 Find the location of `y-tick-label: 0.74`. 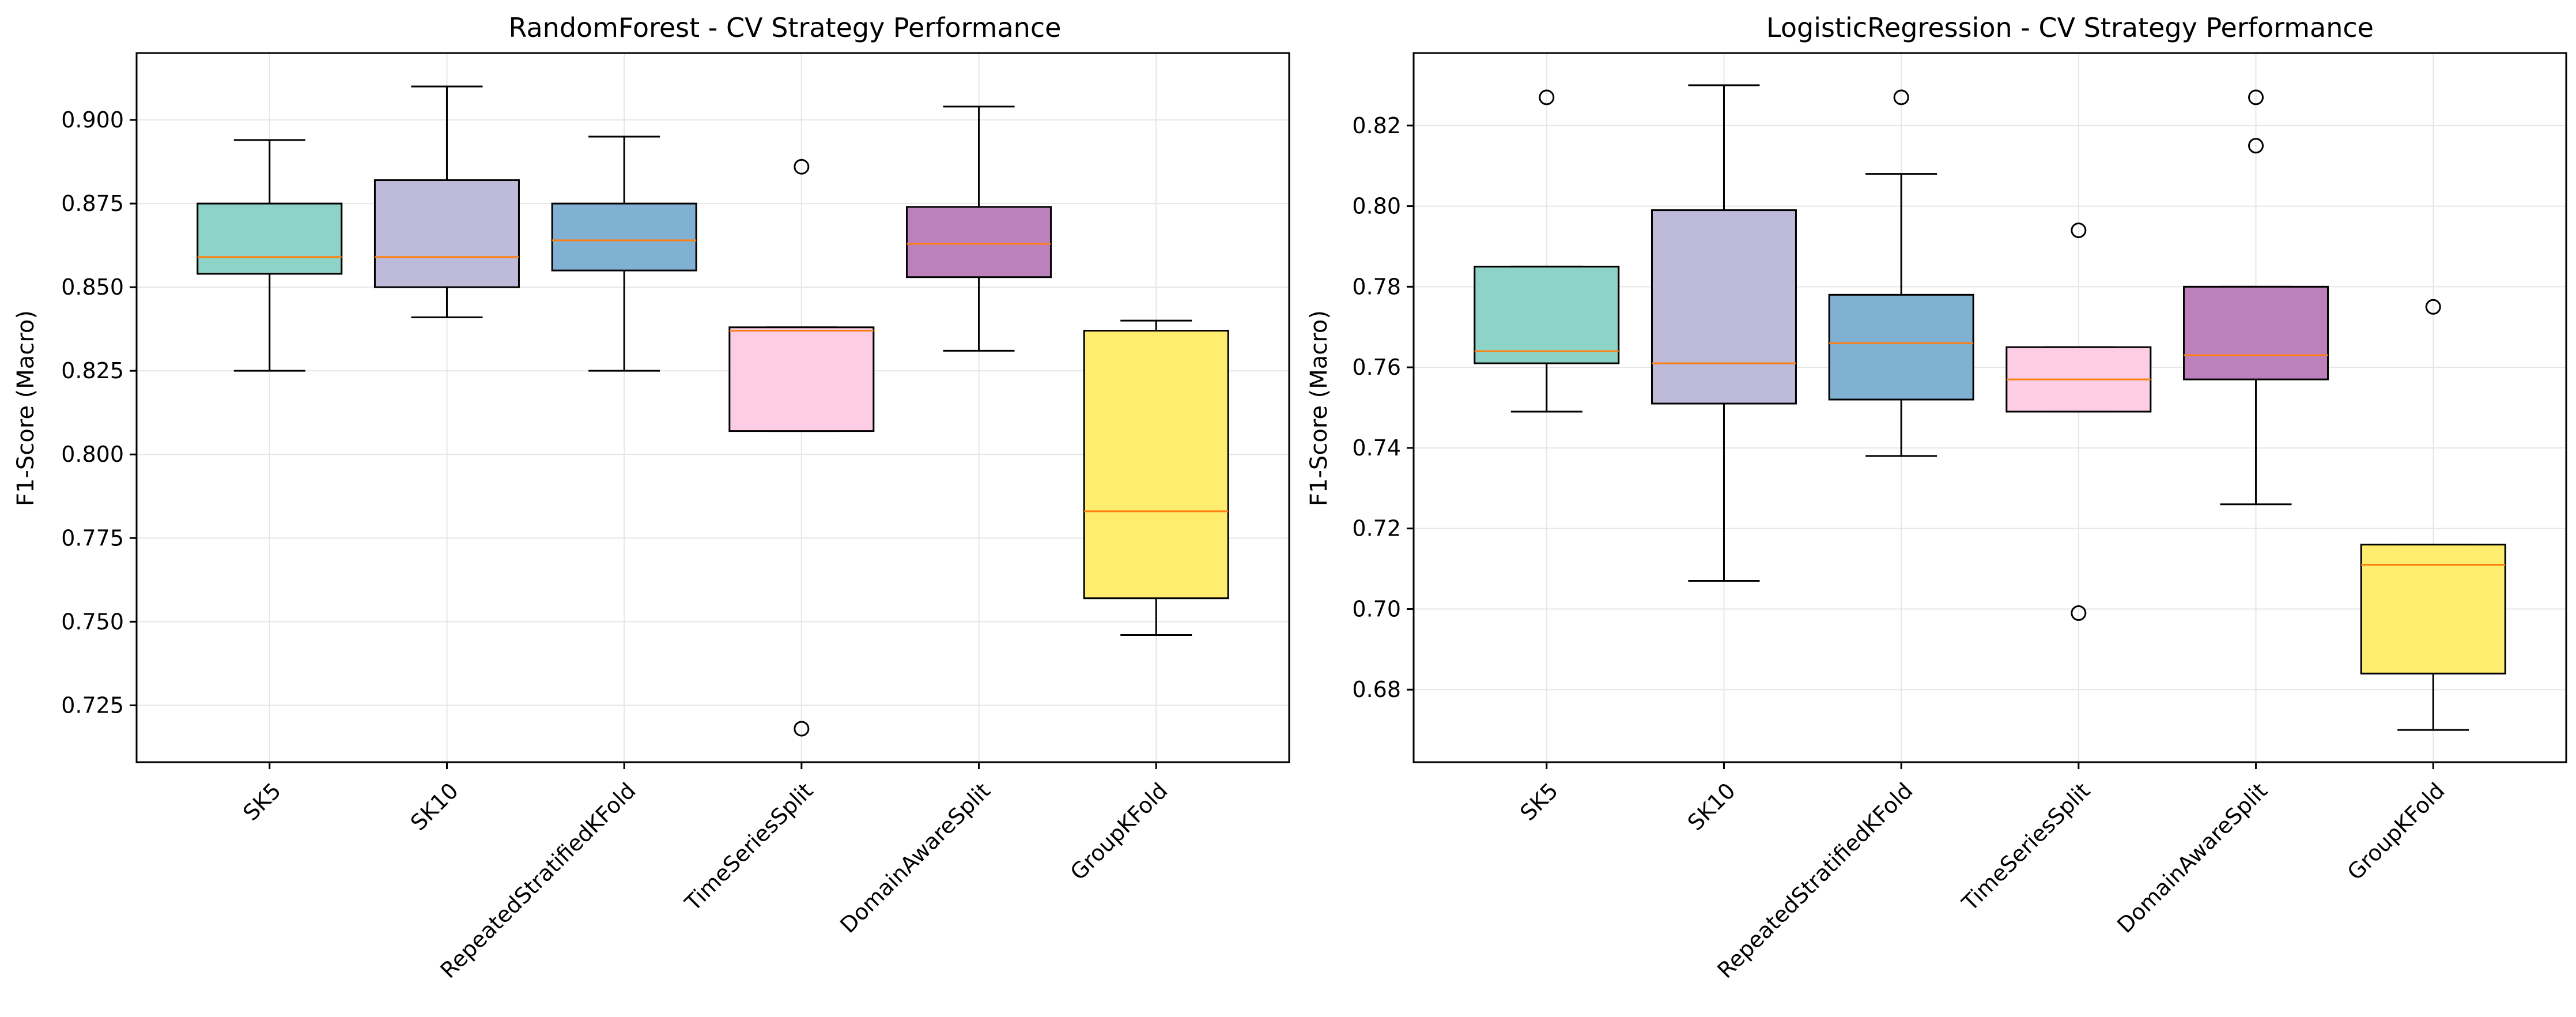

y-tick-label: 0.74 is located at coordinates (1376, 448).